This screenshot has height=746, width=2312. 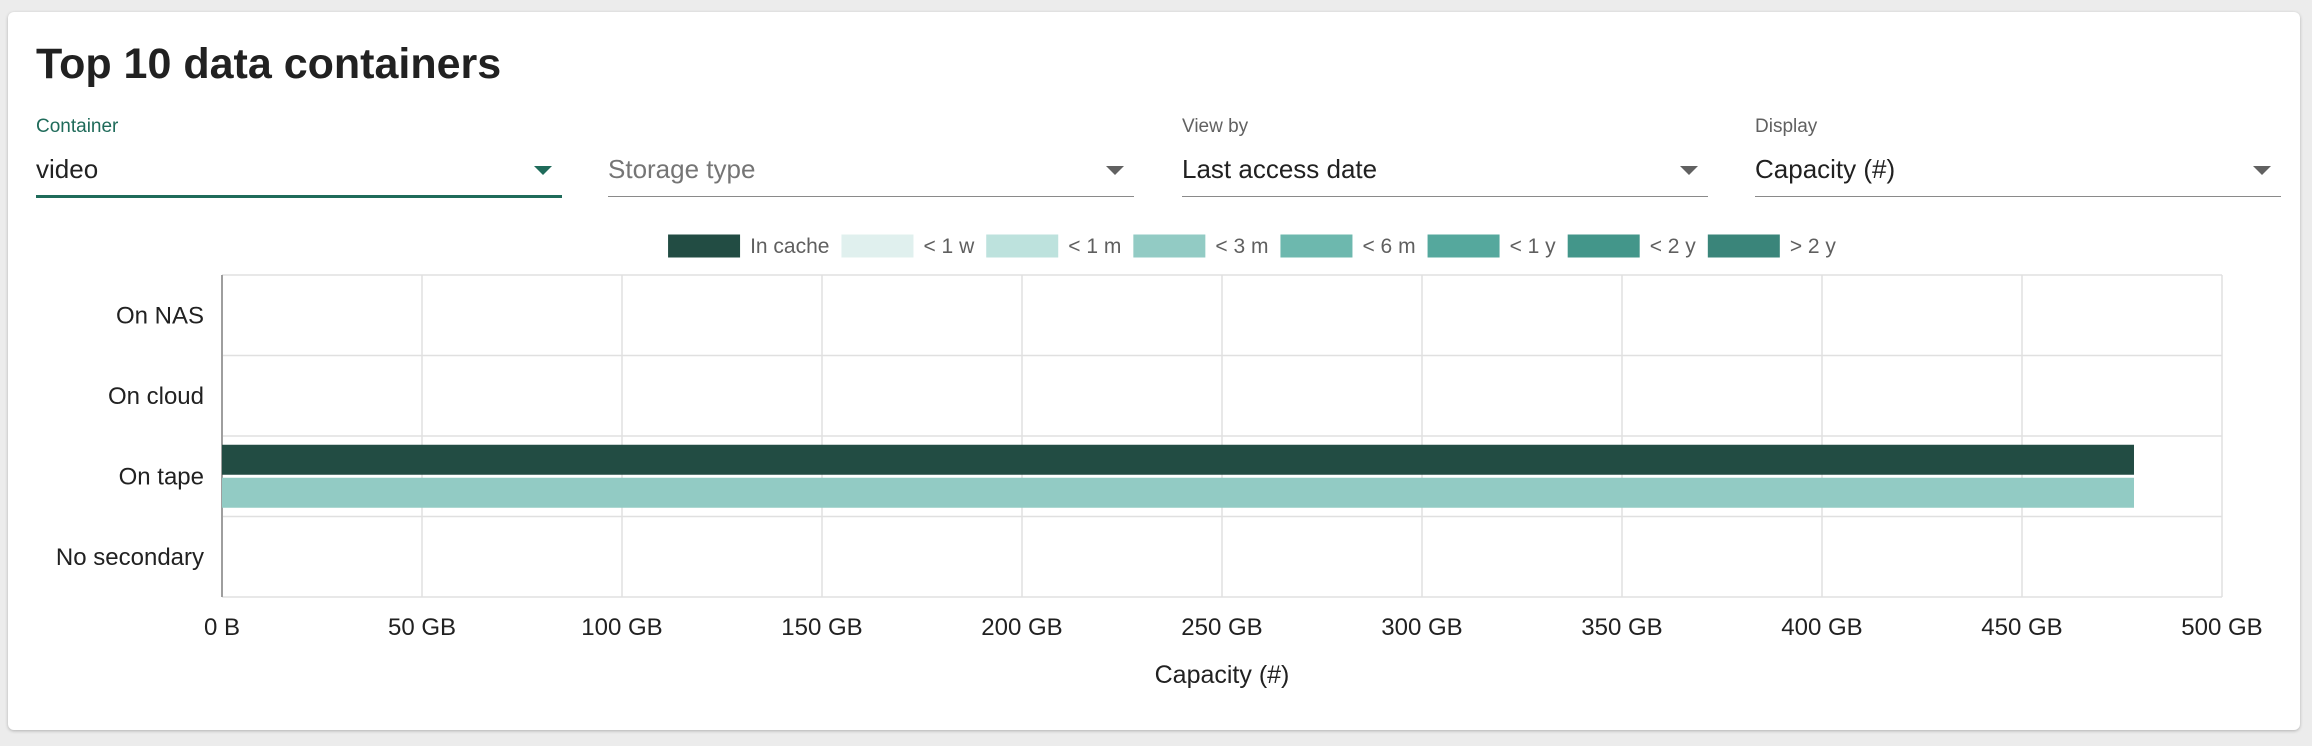 What do you see at coordinates (1094, 246) in the screenshot?
I see `legend-label: < 1 m` at bounding box center [1094, 246].